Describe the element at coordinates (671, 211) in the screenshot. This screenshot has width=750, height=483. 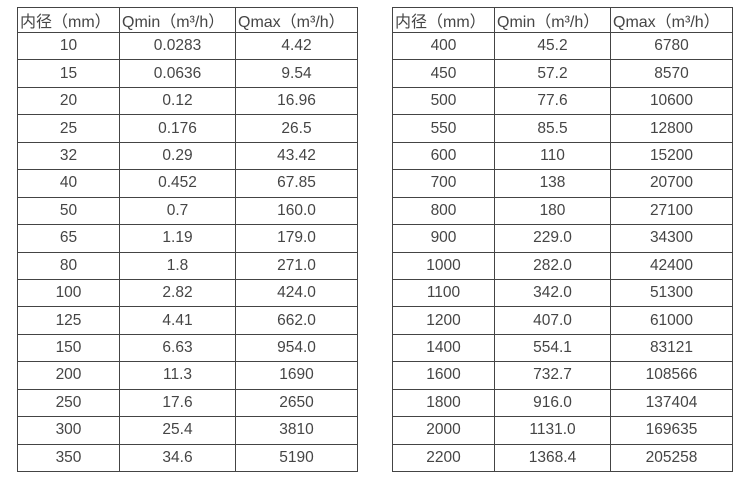
I see `table-cell: 27100` at that location.